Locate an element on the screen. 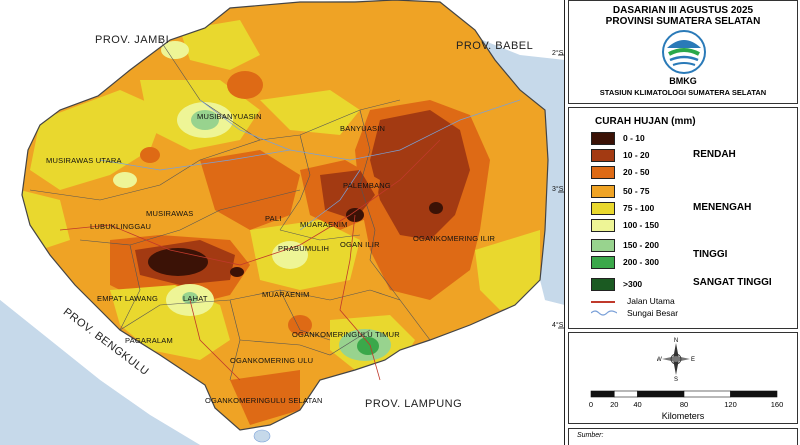 This screenshot has width=800, height=445. label-prov-jambi: PROV. JAMBI is located at coordinates (132, 40).